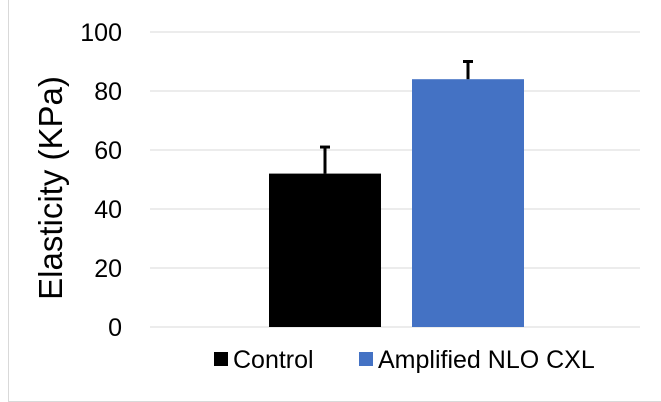  Describe the element at coordinates (468, 203) in the screenshot. I see `bar-amplified-nlo-cxl` at that location.